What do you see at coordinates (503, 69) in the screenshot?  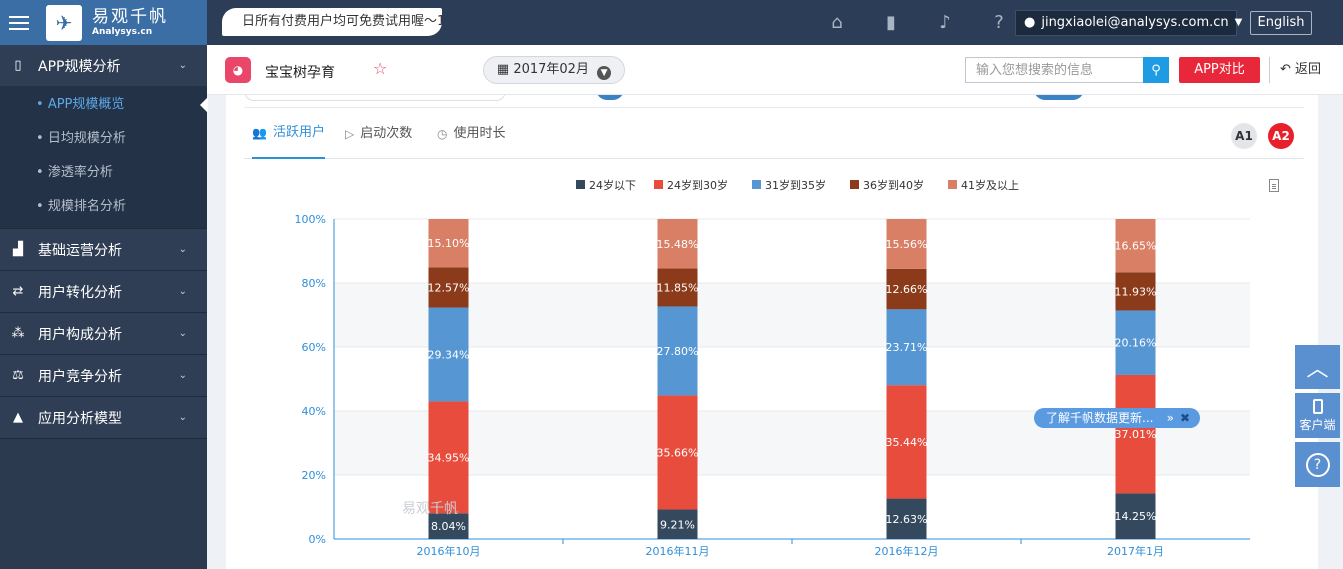 I see `calendar-icon: ▦` at bounding box center [503, 69].